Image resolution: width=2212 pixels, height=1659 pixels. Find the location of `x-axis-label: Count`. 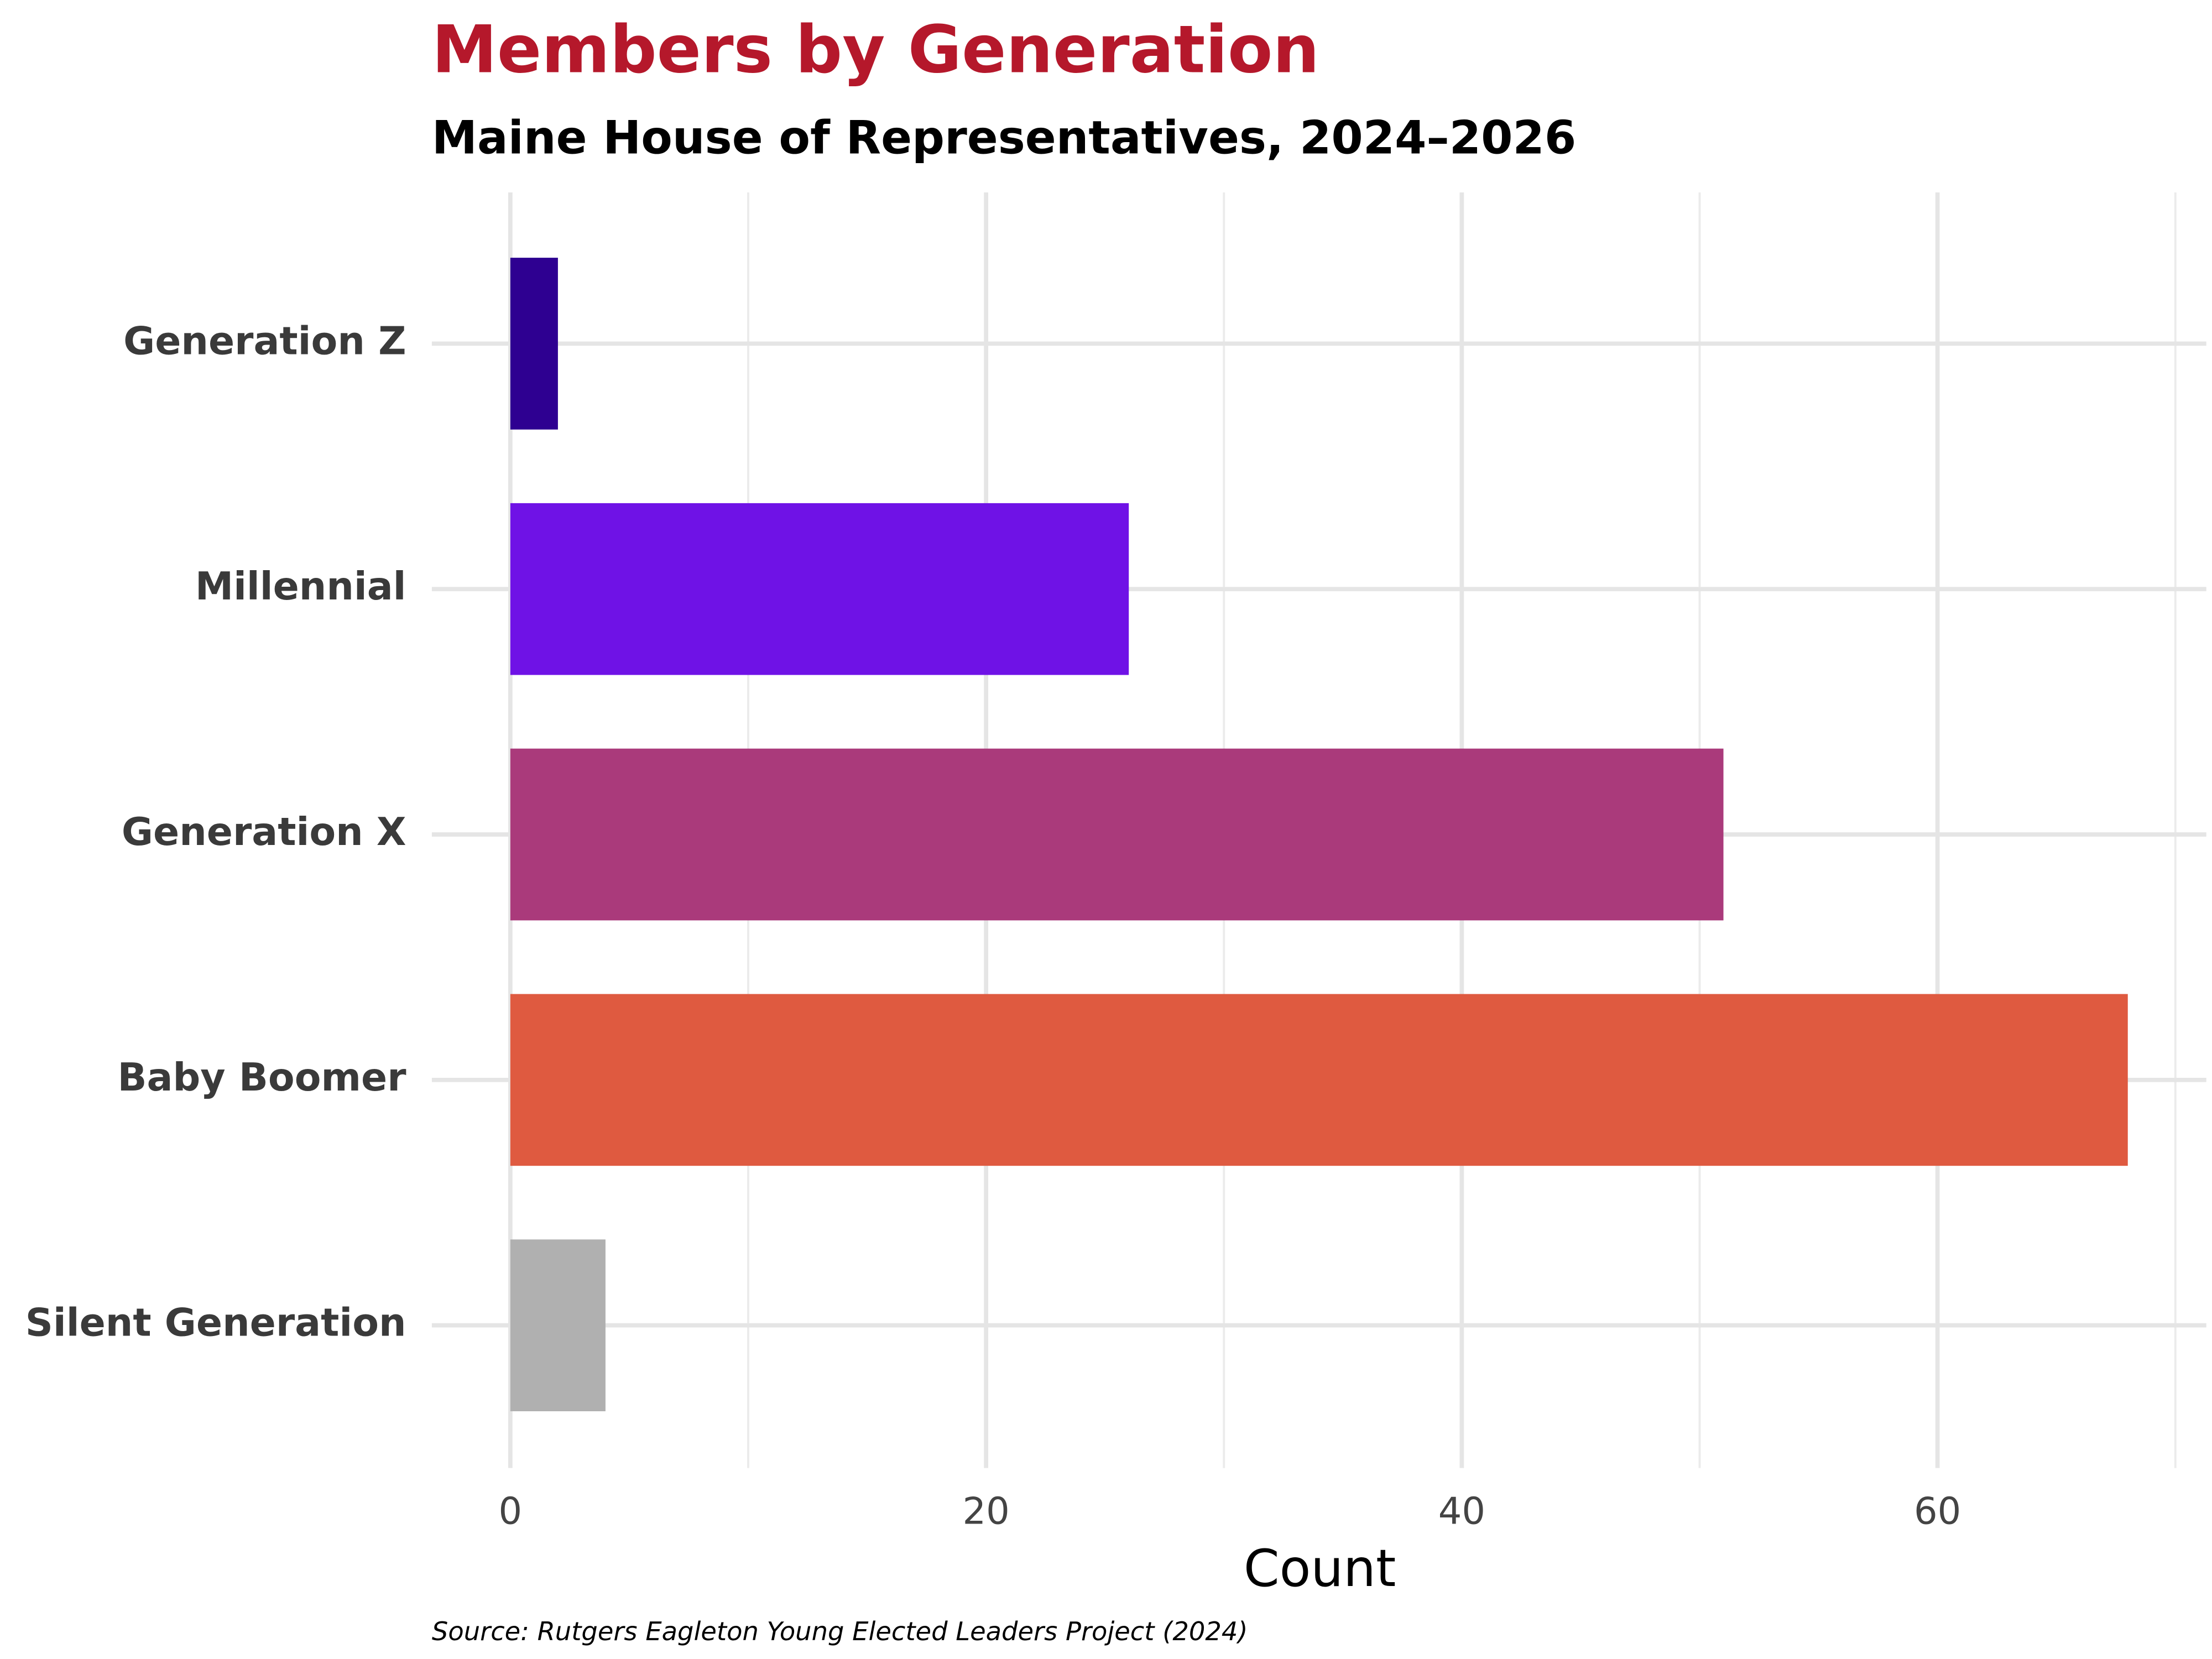

x-axis-label: Count is located at coordinates (1320, 1568).